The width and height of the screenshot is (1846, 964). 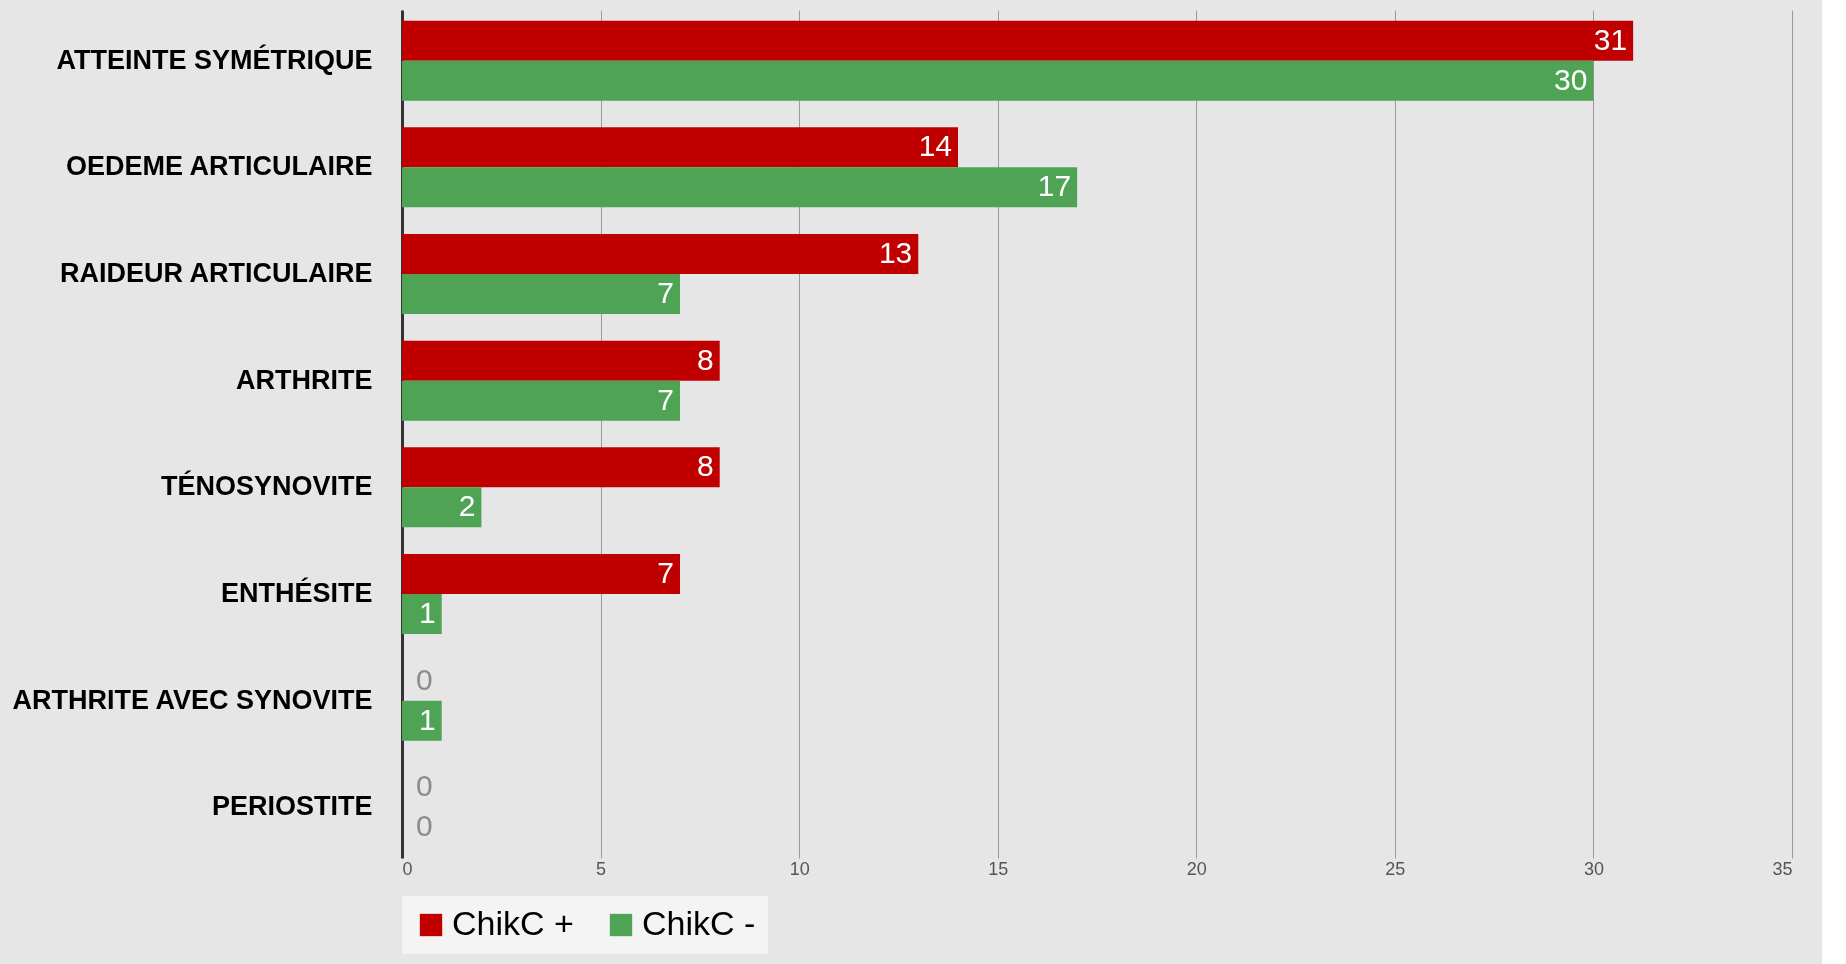 I want to click on data-label: 30, so click(x=1571, y=79).